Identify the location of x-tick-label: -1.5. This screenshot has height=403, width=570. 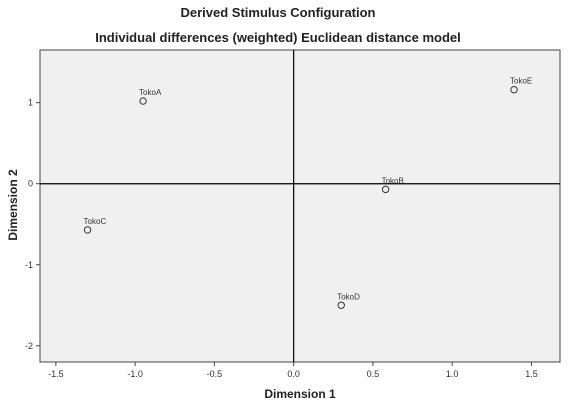
(56, 374).